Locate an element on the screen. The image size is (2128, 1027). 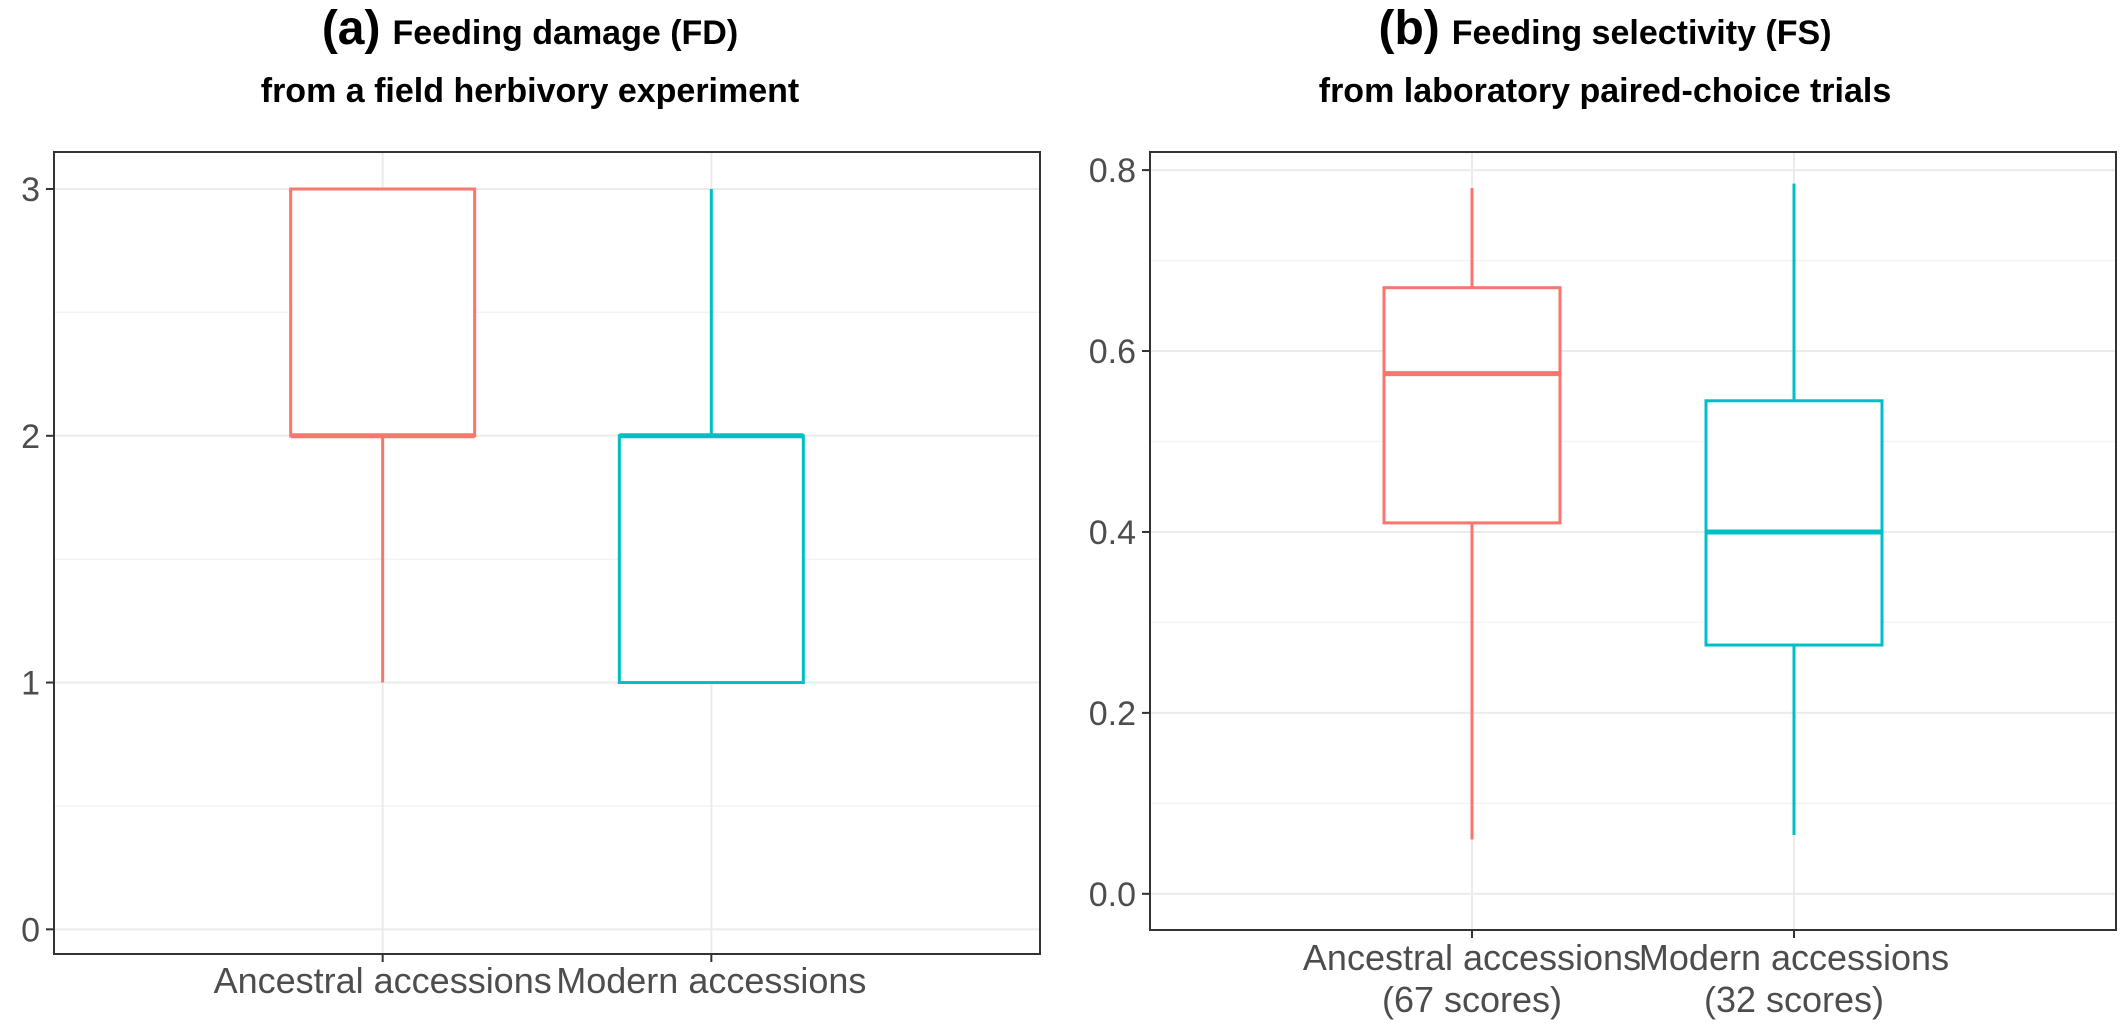
panel-b-title-main: Feeding selectivity (FS) is located at coordinates (1642, 33).